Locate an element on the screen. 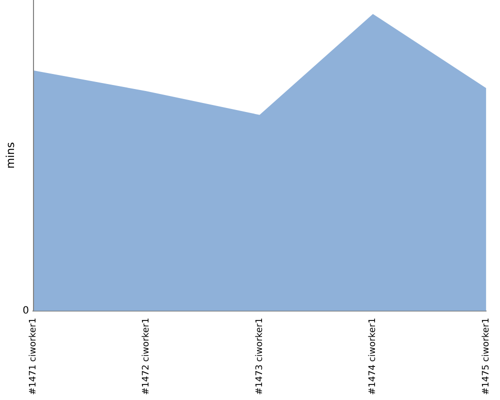 Image resolution: width=500 pixels, height=400 pixels. x-tick-label: #1475 ciworker1 is located at coordinates (487, 357).